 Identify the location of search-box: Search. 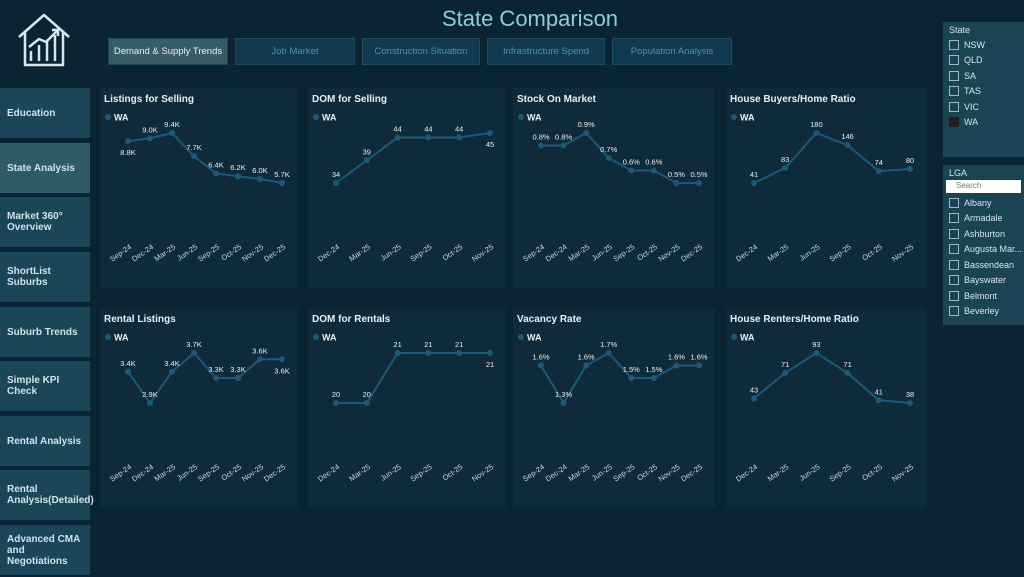
(983, 186).